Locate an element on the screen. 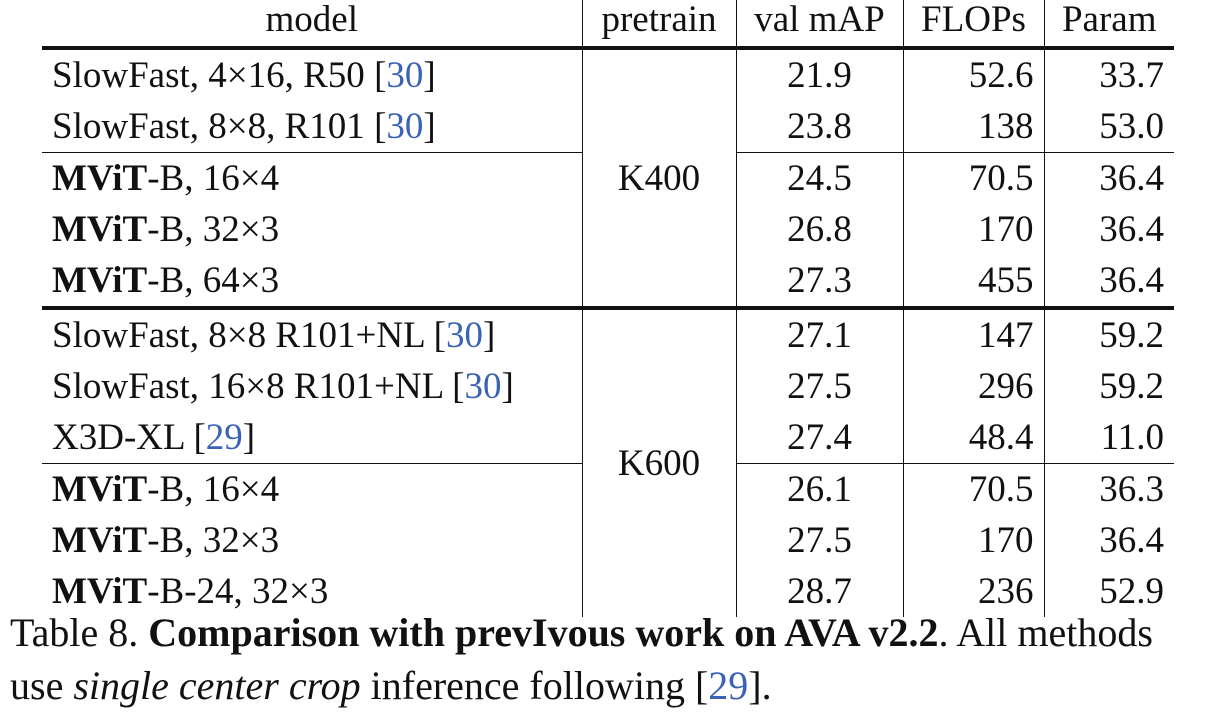 The image size is (1222, 714). table-row: MViT-B, 16×4 26.1 70.5 36.3 is located at coordinates (608, 489).